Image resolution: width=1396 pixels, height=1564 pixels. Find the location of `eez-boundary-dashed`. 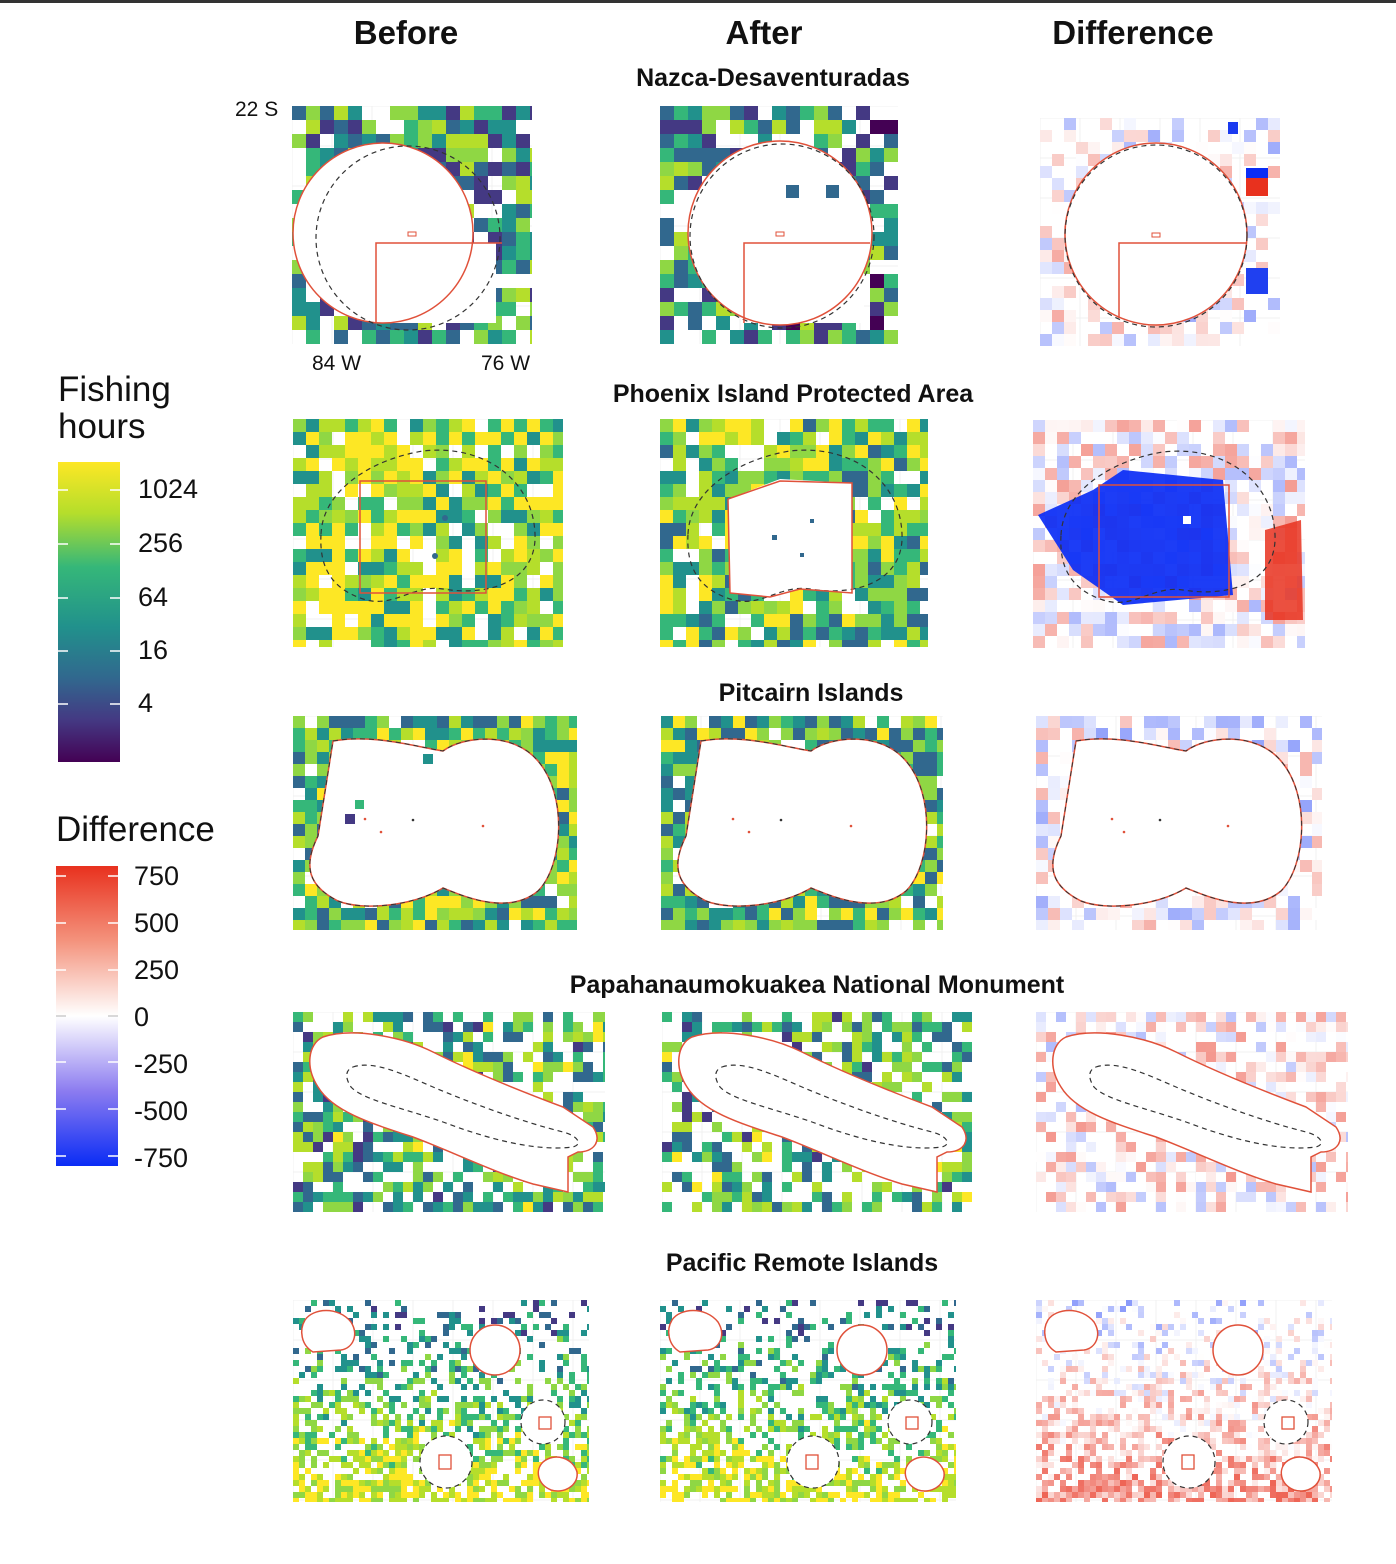

eez-boundary-dashed is located at coordinates (428, 525).